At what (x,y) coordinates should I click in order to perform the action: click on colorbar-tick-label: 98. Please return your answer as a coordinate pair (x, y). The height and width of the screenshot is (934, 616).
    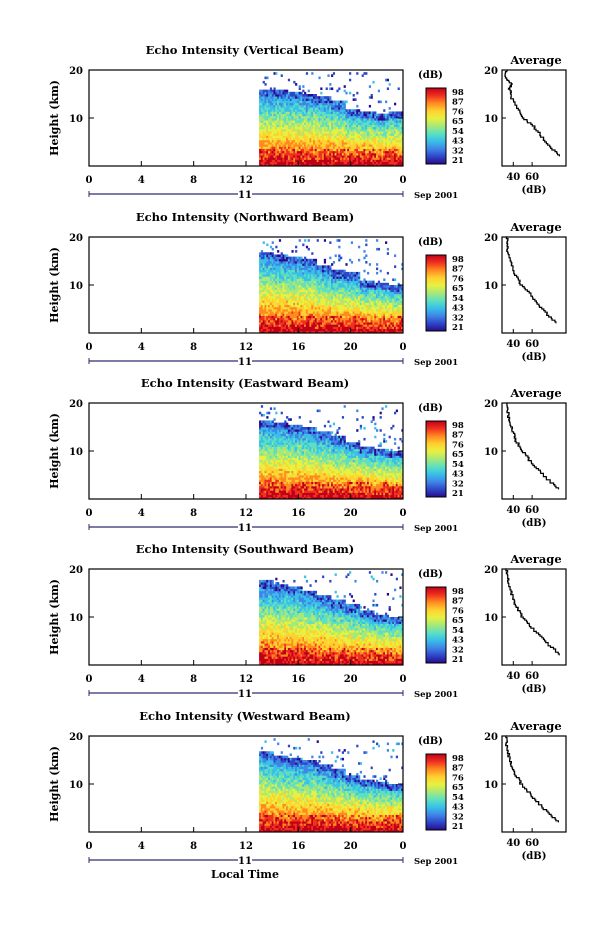
    Looking at the image, I should click on (458, 93).